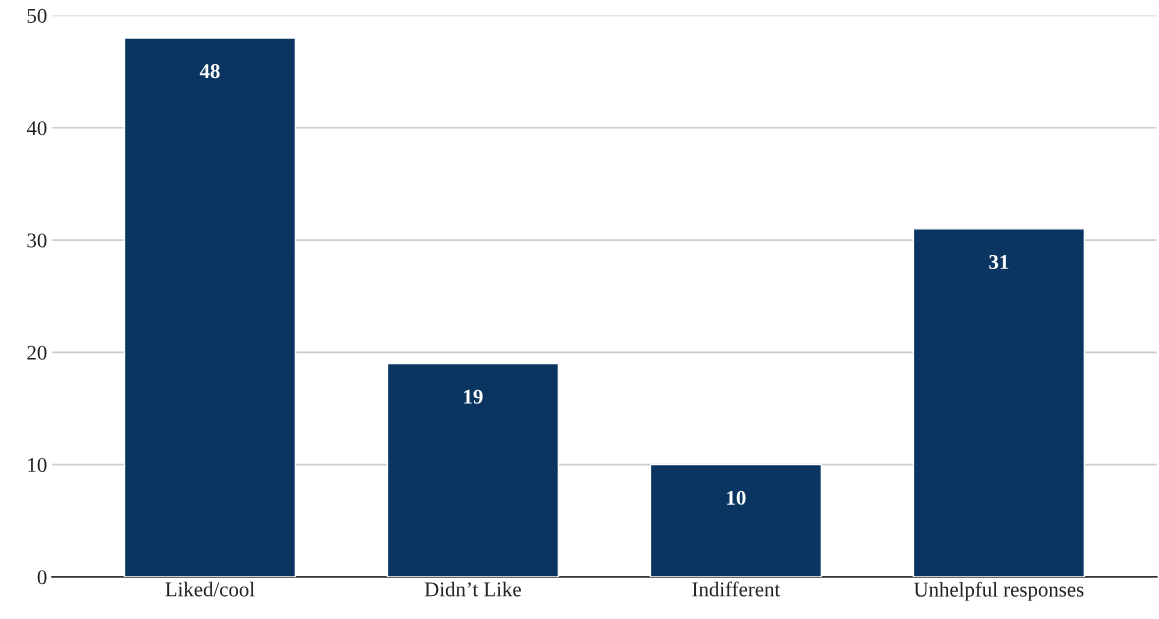 The image size is (1159, 619). What do you see at coordinates (209, 71) in the screenshot?
I see `data-label: 48` at bounding box center [209, 71].